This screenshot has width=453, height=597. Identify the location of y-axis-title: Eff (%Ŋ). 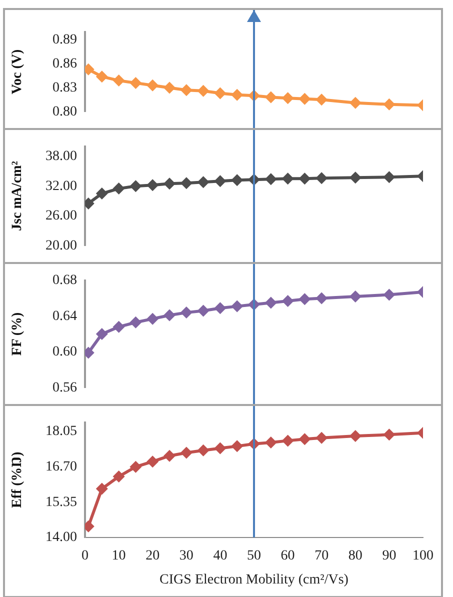
(18, 479).